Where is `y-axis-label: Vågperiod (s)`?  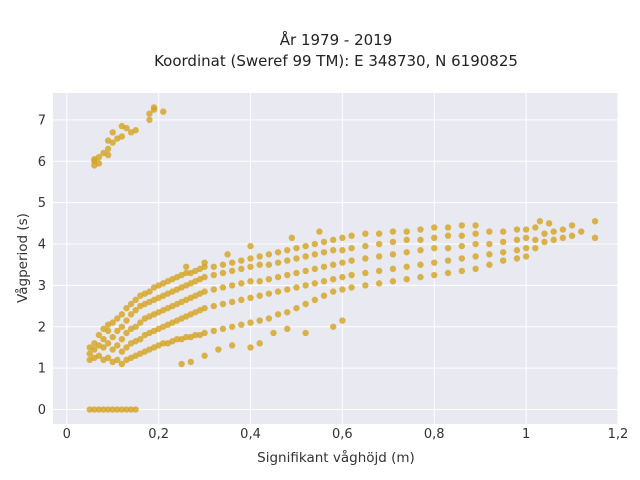 y-axis-label: Vågperiod (s) is located at coordinates (22, 258).